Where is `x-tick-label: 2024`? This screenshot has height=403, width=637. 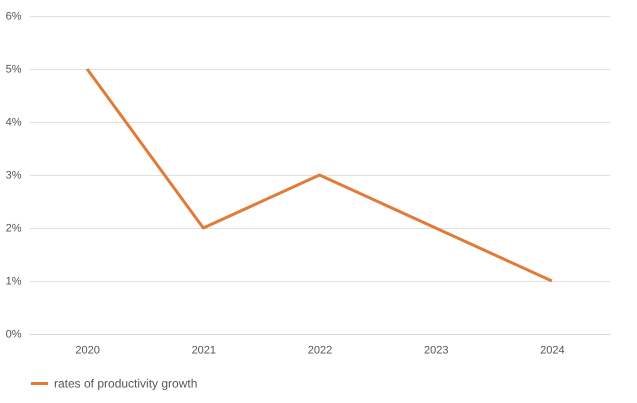 x-tick-label: 2024 is located at coordinates (552, 350).